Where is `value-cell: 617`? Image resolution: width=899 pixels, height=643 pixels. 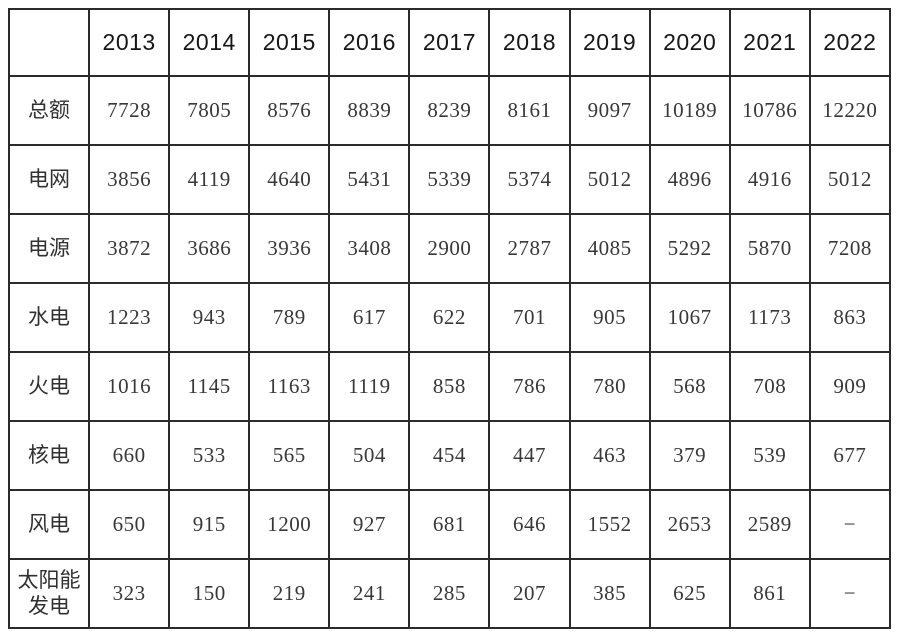 value-cell: 617 is located at coordinates (369, 317).